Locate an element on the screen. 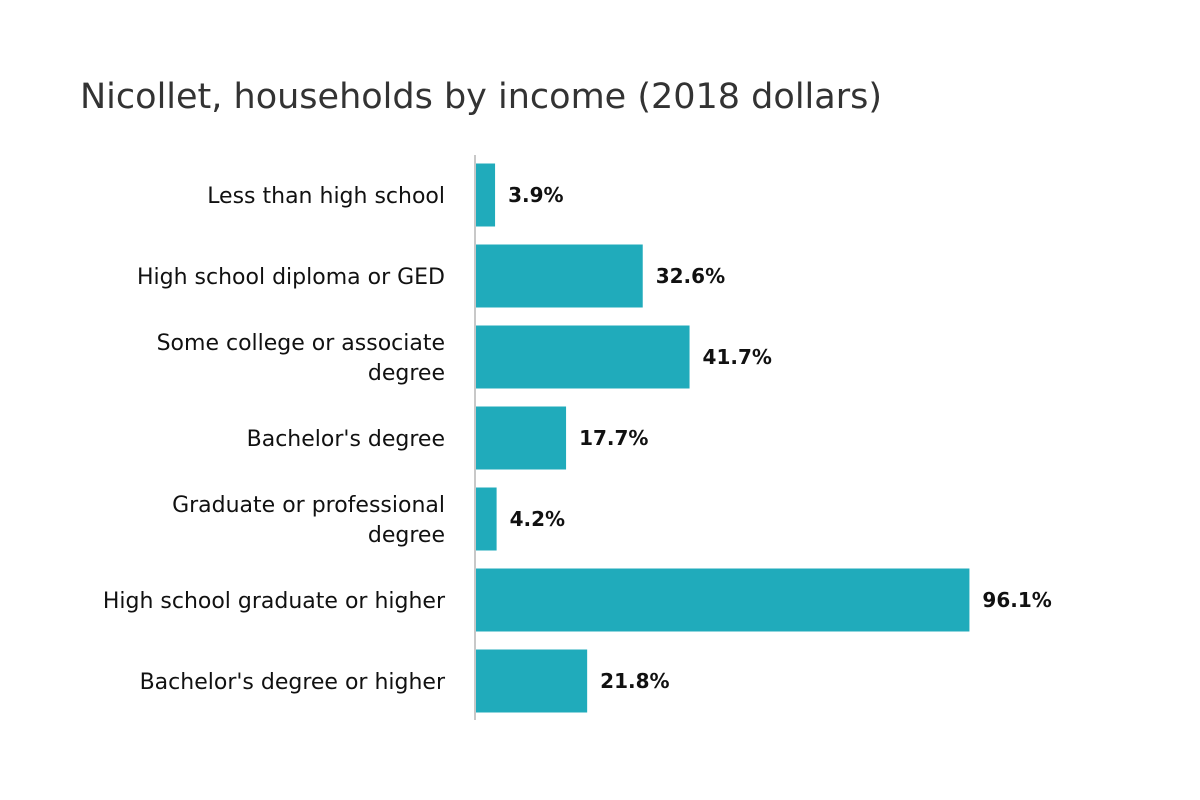 The image size is (1200, 800). value-label-1: 3.9% is located at coordinates (535, 195).